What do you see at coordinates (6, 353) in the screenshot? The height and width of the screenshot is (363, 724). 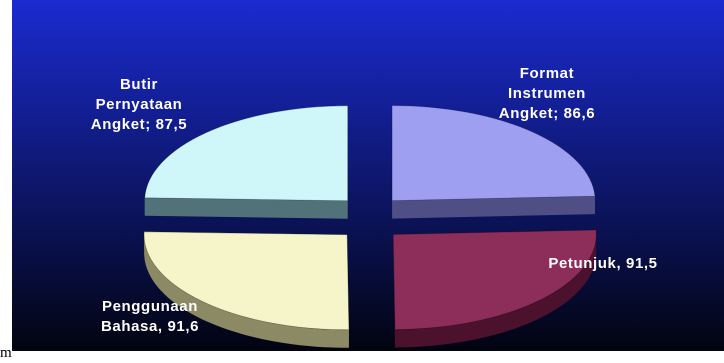 I see `stray-text: m` at bounding box center [6, 353].